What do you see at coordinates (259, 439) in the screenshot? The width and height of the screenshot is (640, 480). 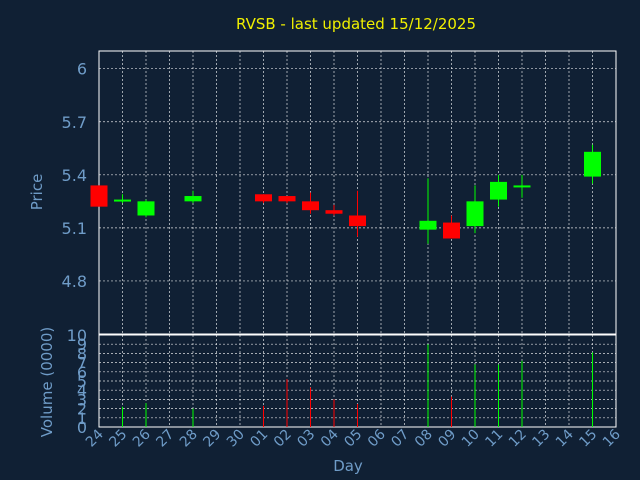 I see `day-tick-label: 01` at bounding box center [259, 439].